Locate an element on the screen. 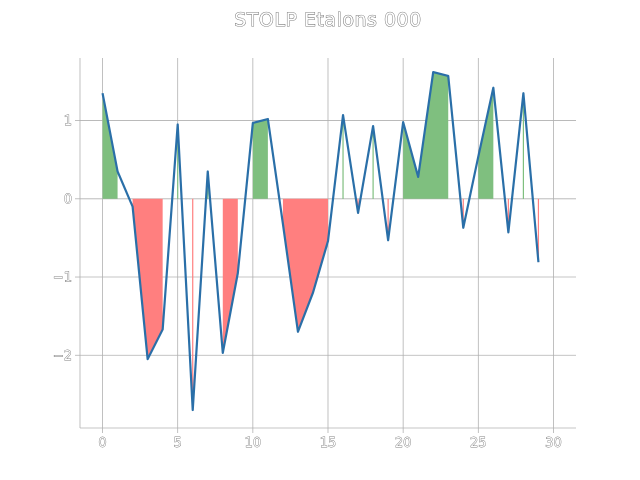 This screenshot has width=640, height=480. x-tick-label: 20 is located at coordinates (403, 443).